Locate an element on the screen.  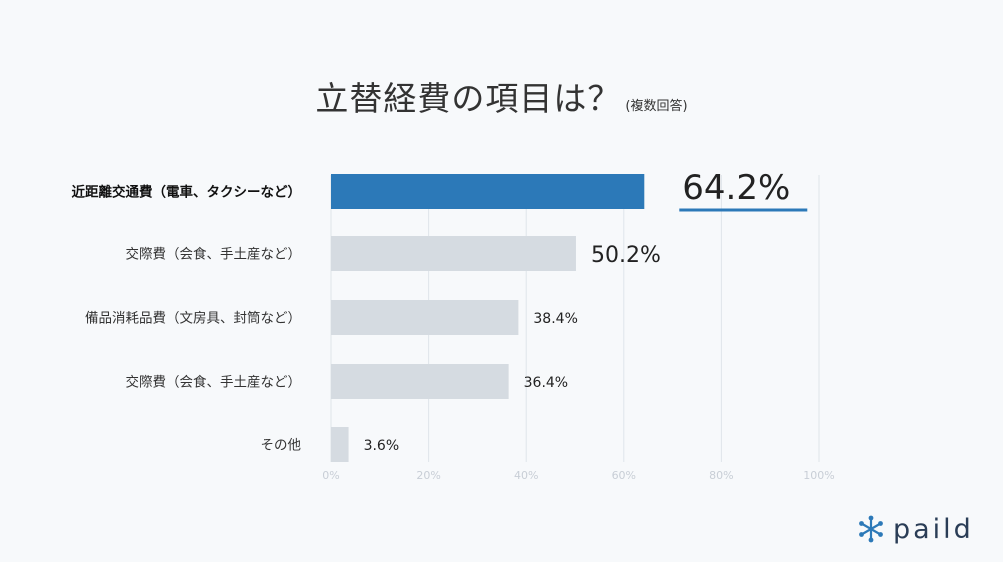
category-label-3: 交際費（会食、手土産など） is located at coordinates (214, 382).